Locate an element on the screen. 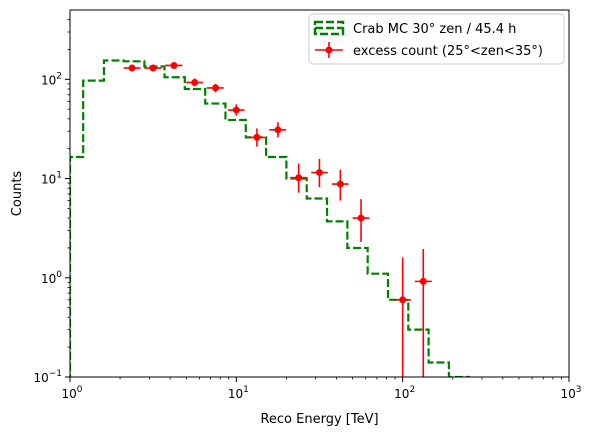 Image resolution: width=591 pixels, height=437 pixels. x-tick-label: 10⁰ is located at coordinates (71, 393).